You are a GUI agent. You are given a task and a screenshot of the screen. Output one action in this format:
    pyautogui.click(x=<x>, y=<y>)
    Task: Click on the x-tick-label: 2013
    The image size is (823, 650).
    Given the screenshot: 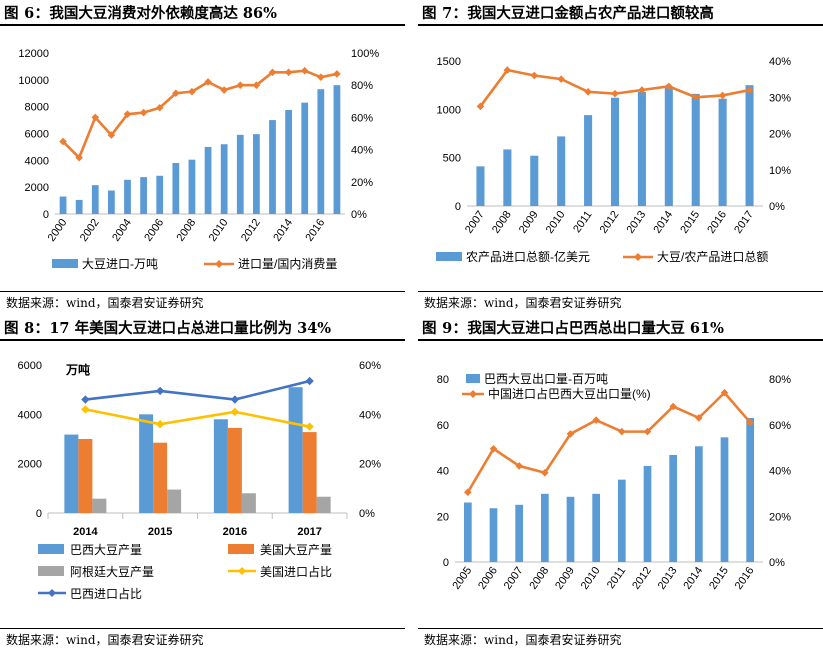 What is the action you would take?
    pyautogui.click(x=636, y=222)
    